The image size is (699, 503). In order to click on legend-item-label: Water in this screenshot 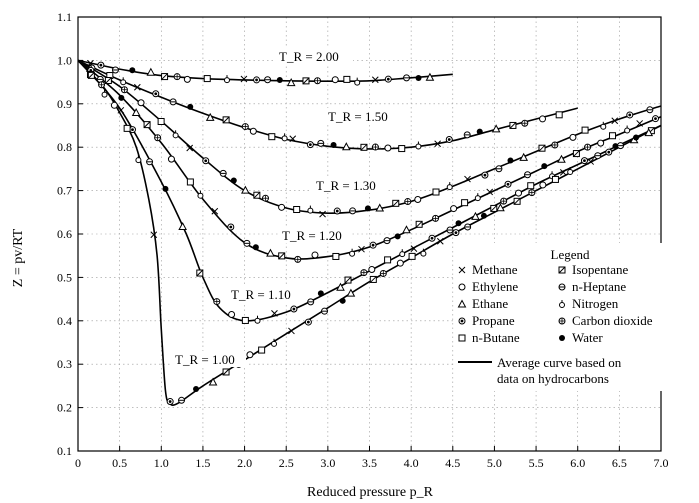, I will do `click(587, 337)`.